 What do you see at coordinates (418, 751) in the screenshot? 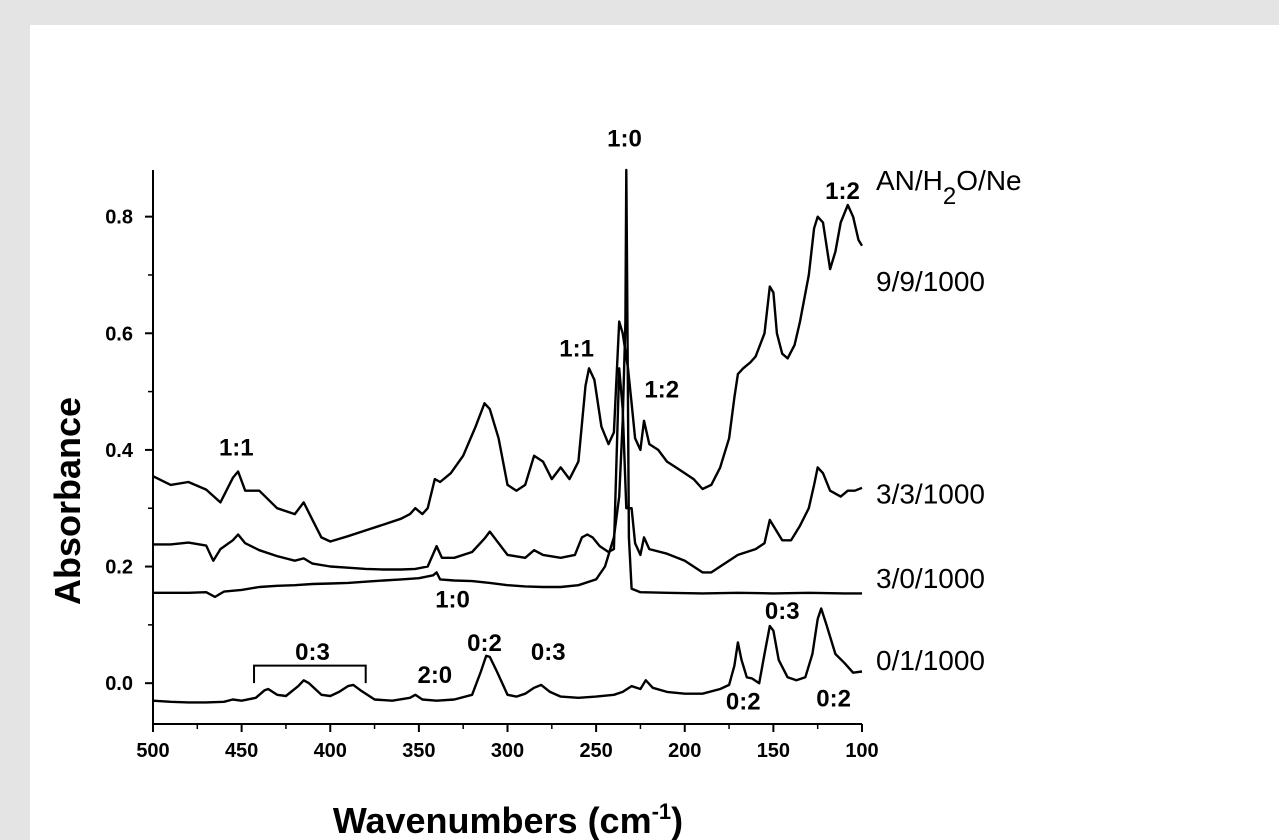
I see `x-tick-label: 350` at bounding box center [418, 751].